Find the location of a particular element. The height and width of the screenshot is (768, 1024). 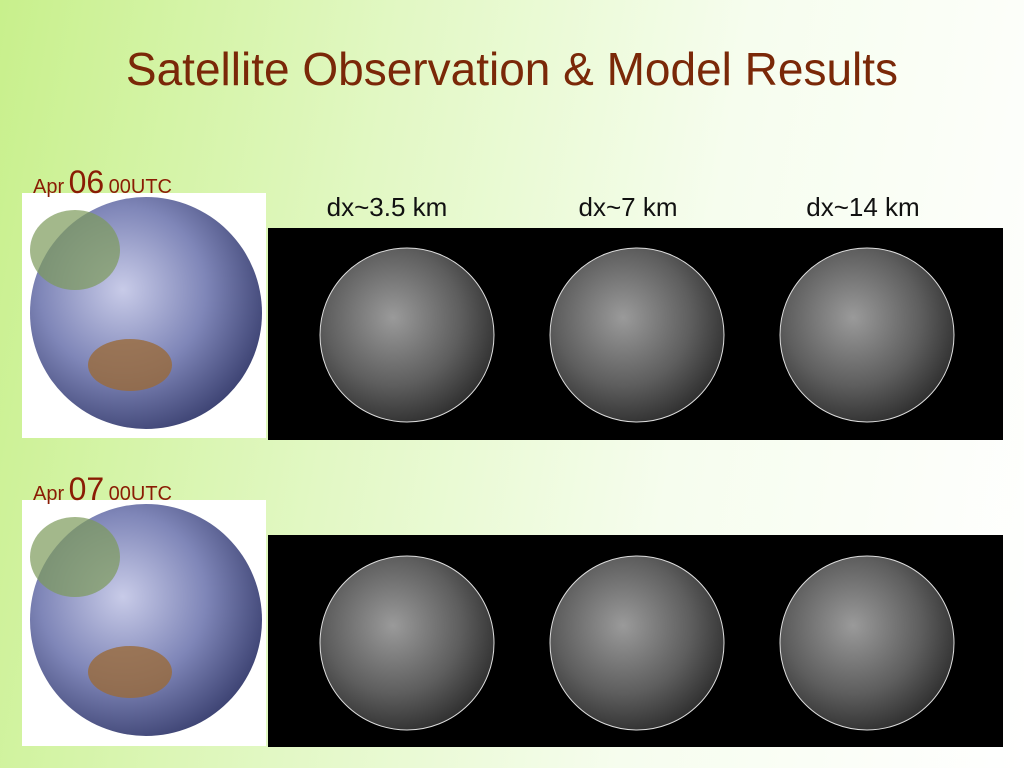

day: 07 is located at coordinates (86, 489).